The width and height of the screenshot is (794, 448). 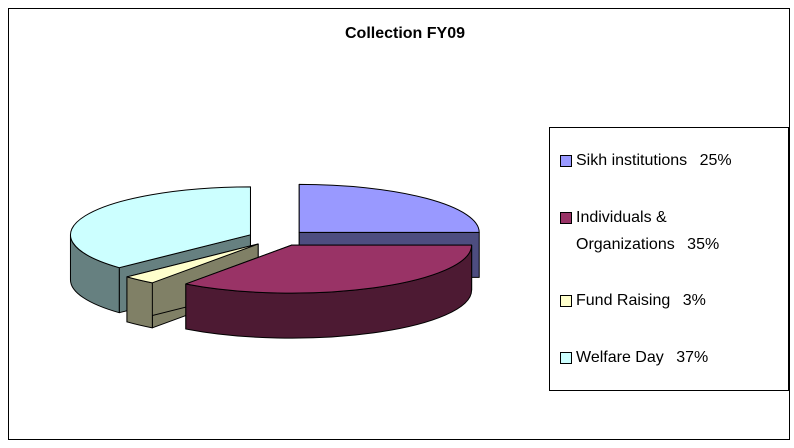 What do you see at coordinates (620, 358) in the screenshot?
I see `legend-label: Welfare Day` at bounding box center [620, 358].